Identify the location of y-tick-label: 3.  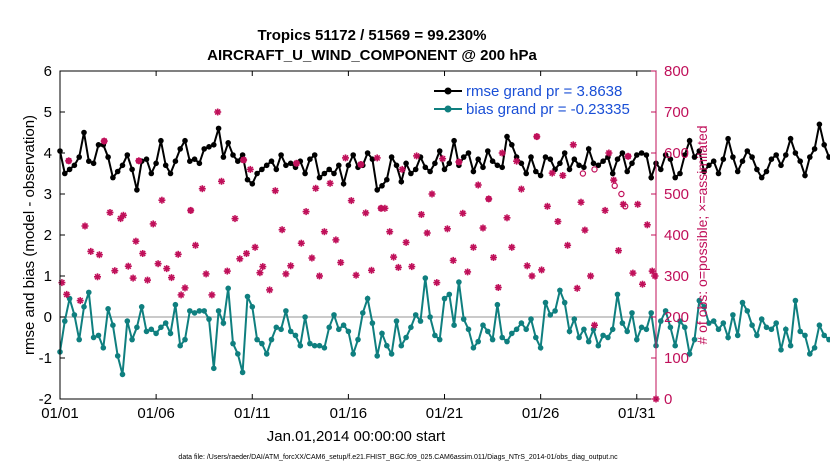
(48, 194).